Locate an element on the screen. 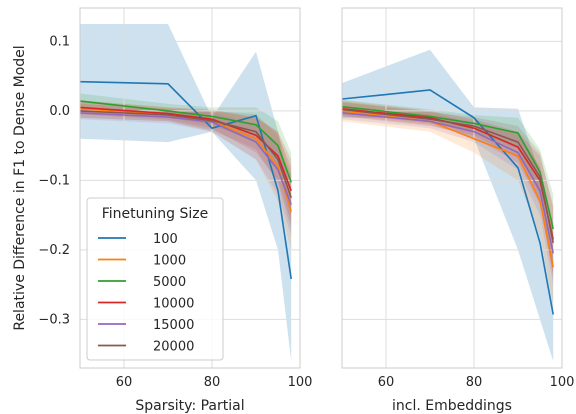 This screenshot has width=576, height=414. y-tick-label: −0.3 is located at coordinates (54, 319).